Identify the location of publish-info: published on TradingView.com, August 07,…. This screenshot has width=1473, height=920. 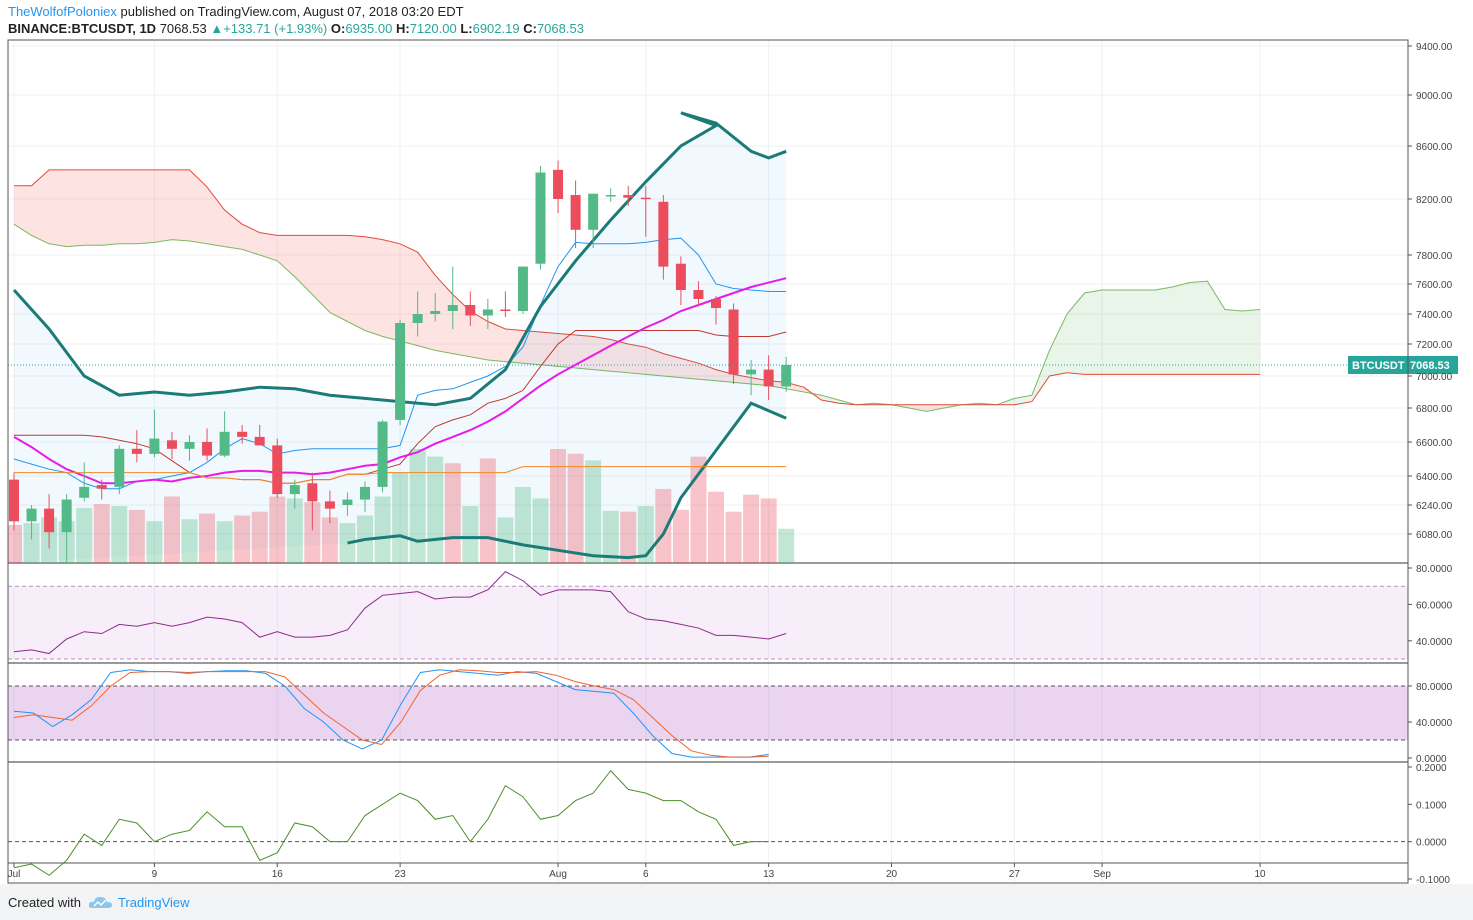
(292, 11).